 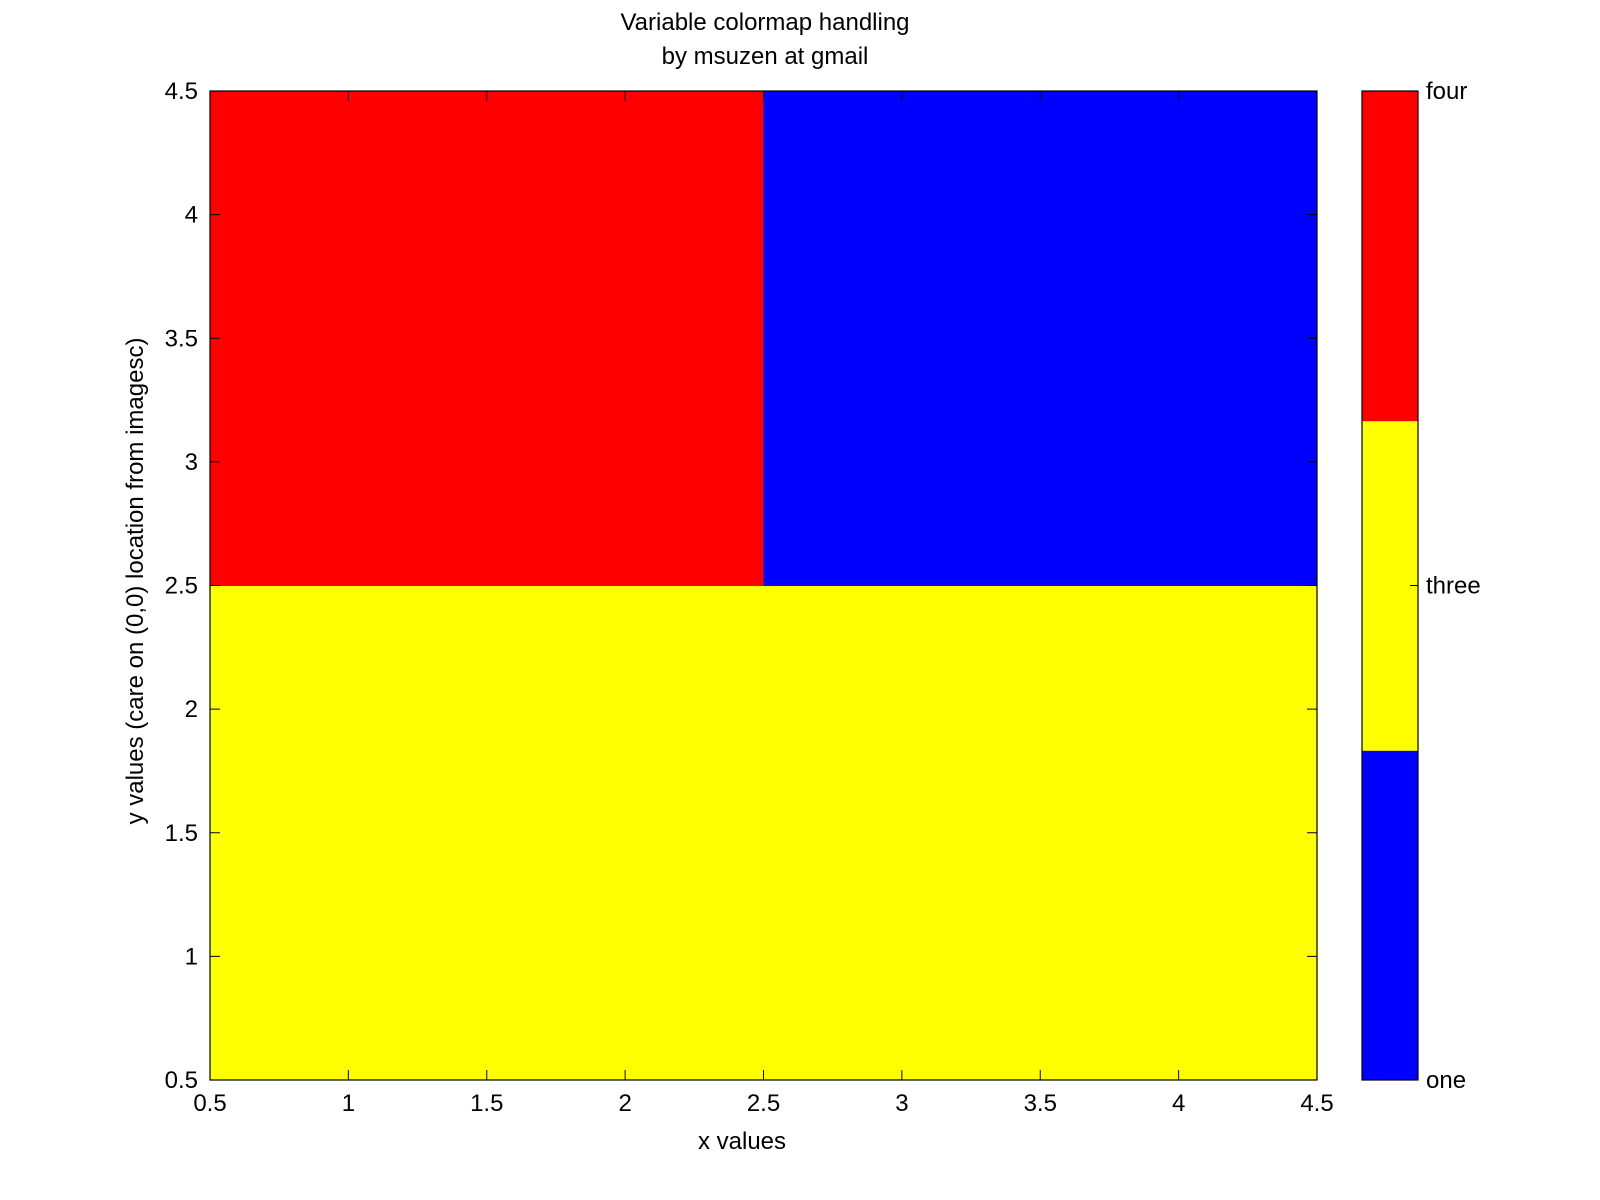 I want to click on y-tick-label: 2, so click(x=191, y=709).